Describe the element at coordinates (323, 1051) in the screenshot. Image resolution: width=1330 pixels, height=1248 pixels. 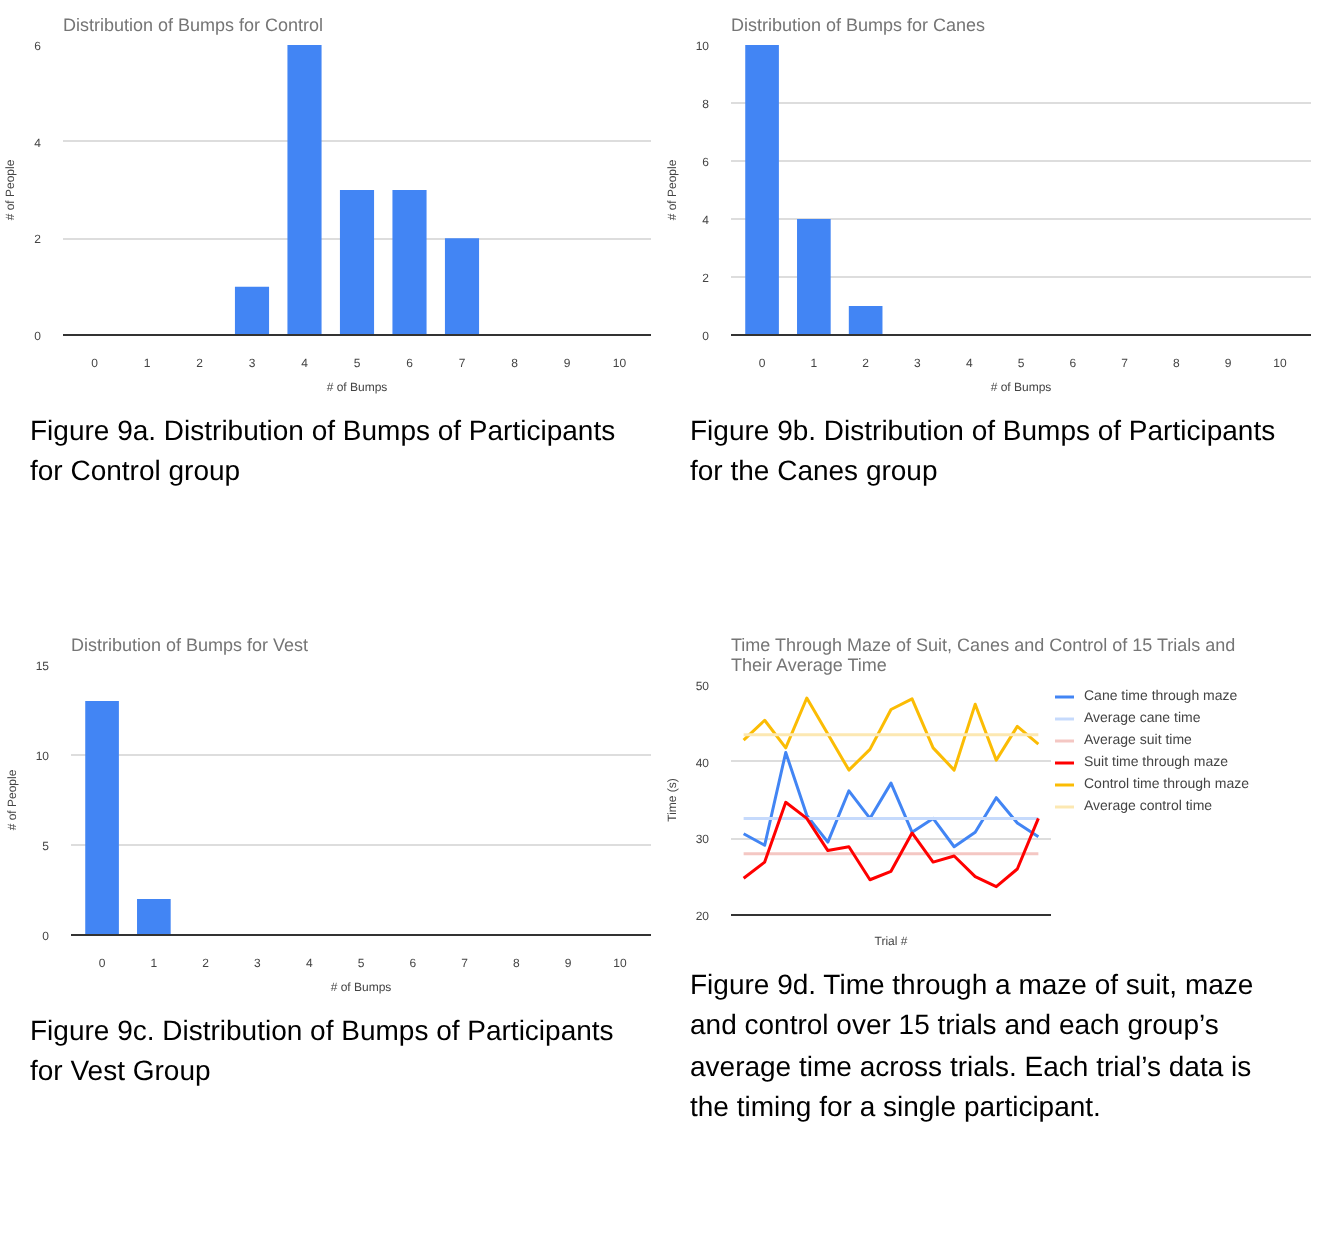
I see `caption: Figure 9c. Distribution of Bumps of Participants for Vest Group` at that location.